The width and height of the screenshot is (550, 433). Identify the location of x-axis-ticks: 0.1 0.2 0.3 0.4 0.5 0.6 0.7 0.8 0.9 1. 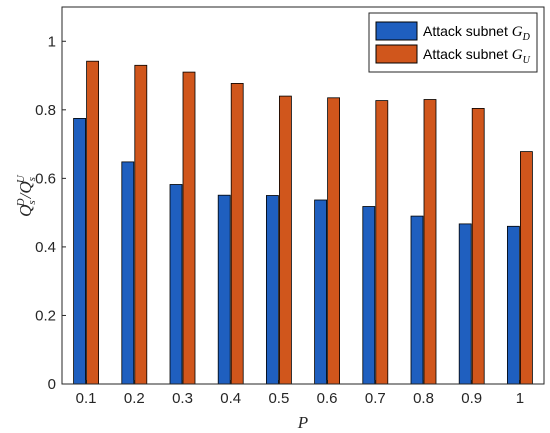
(300, 393).